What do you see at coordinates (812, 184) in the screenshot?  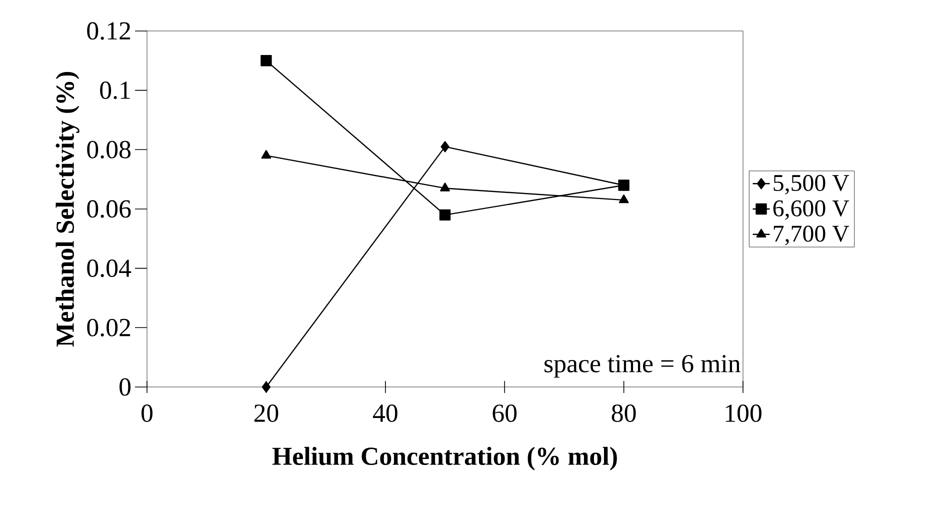 I see `legend-label: 5,500 V` at bounding box center [812, 184].